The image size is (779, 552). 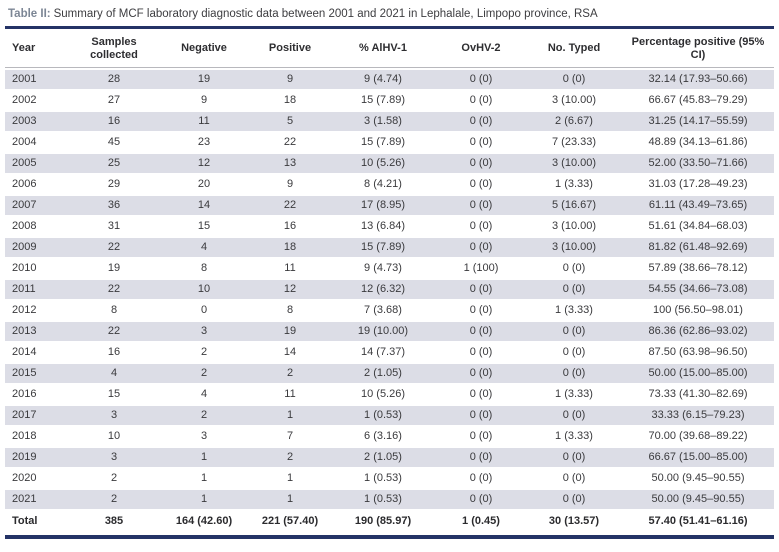 What do you see at coordinates (383, 522) in the screenshot?
I see `total-value-cell: 190 (85.97)` at bounding box center [383, 522].